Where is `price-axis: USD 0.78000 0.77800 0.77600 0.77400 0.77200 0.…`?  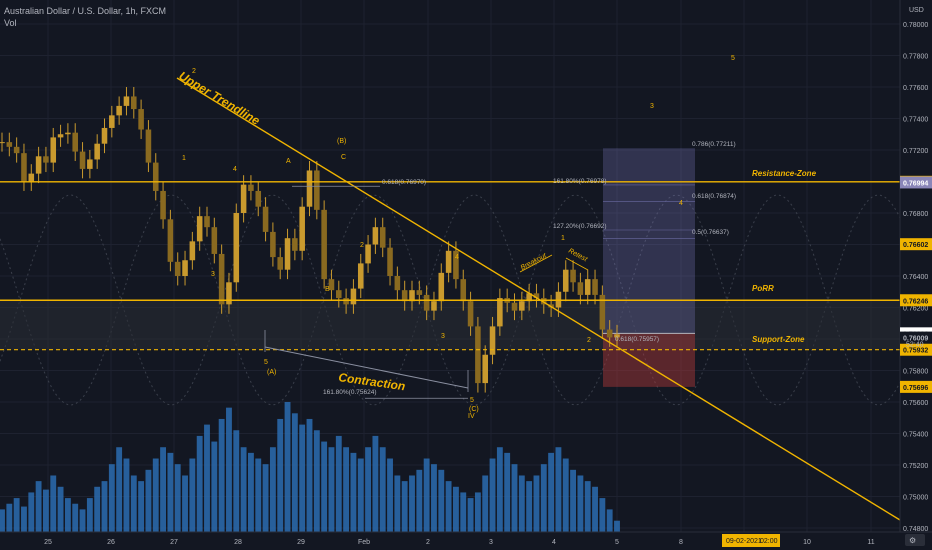 price-axis: USD 0.78000 0.77800 0.77600 0.77400 0.77200 0.… is located at coordinates (915, 266).